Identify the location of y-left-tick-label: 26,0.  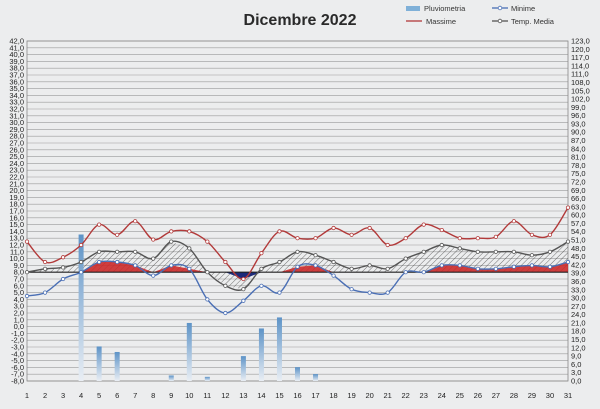
(16, 149).